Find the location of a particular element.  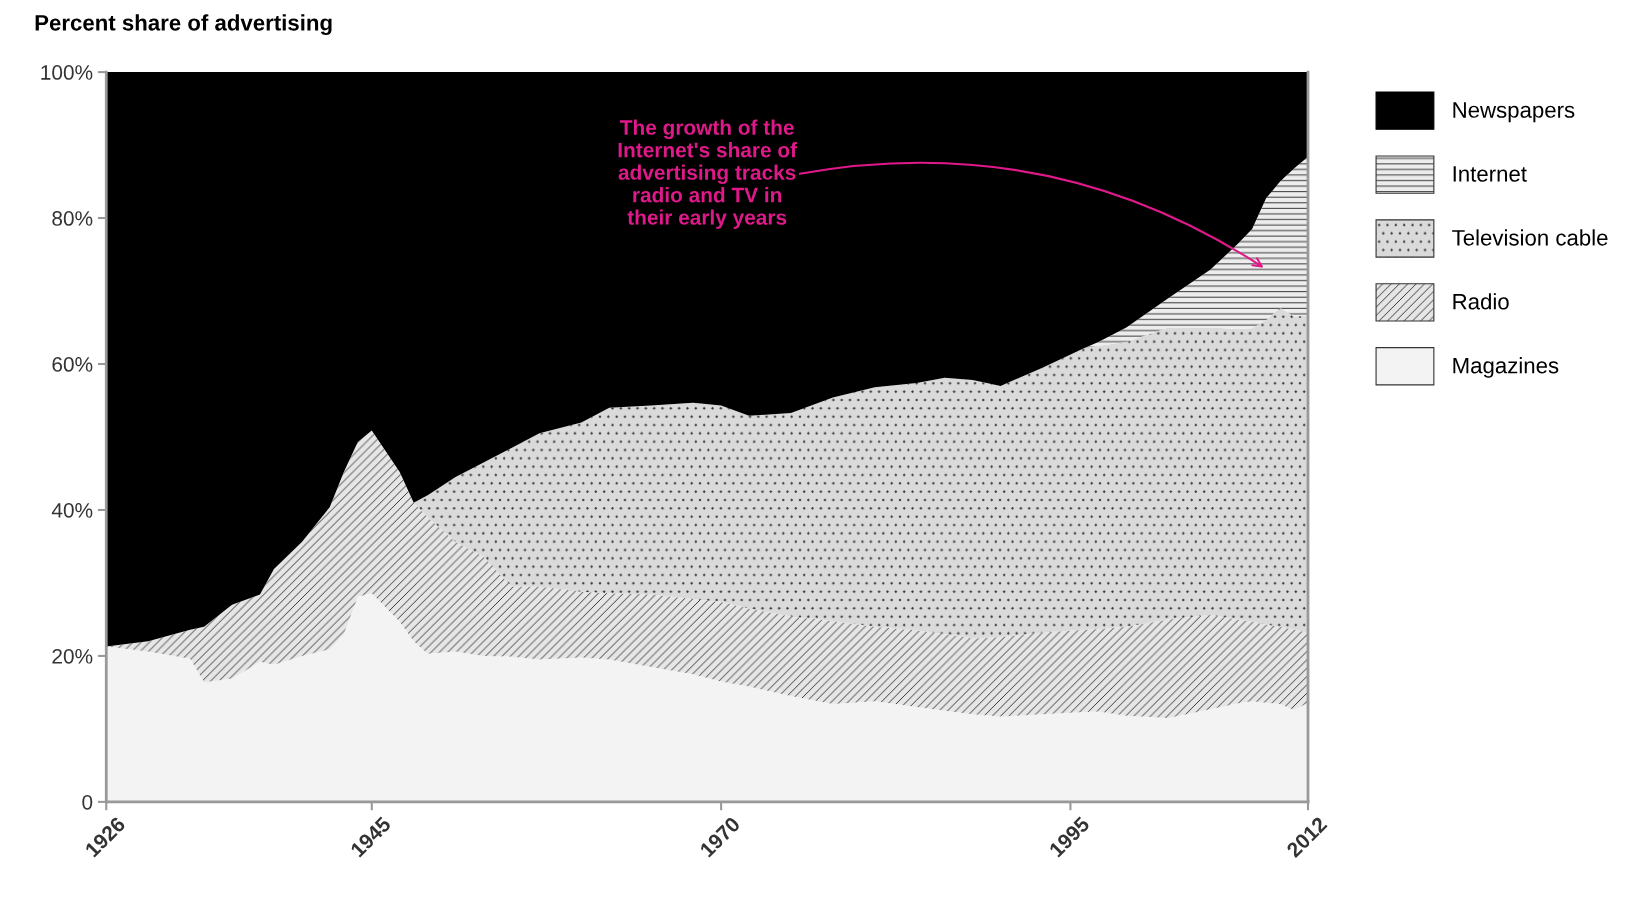

legend-label: Internet is located at coordinates (1490, 174).